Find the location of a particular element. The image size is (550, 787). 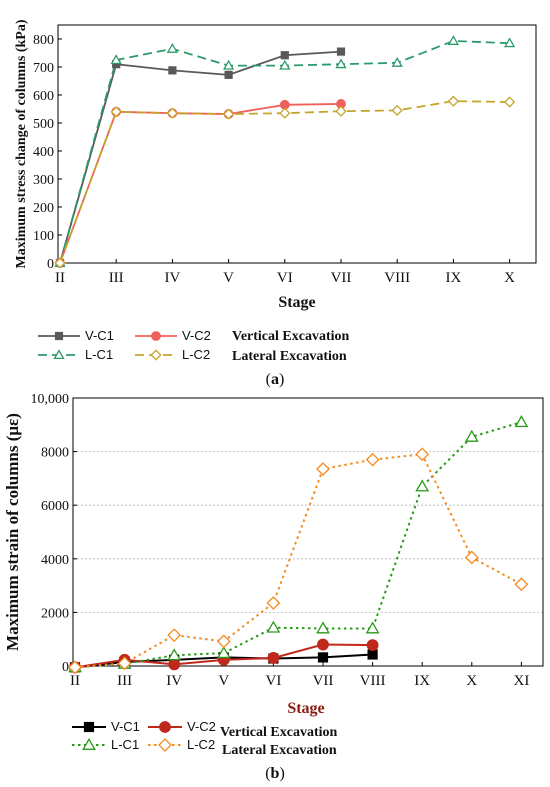

series-line-v-c2 is located at coordinates (200, 183).